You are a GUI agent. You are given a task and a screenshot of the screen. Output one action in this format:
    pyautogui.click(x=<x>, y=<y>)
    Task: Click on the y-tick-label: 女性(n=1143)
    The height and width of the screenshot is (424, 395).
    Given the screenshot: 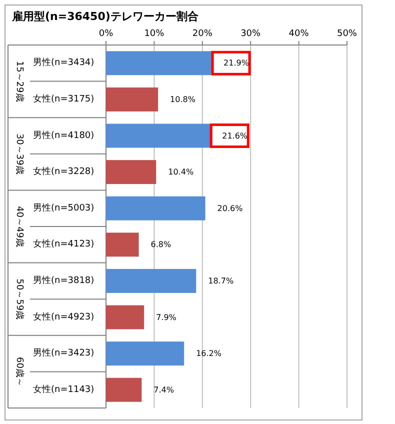 What is the action you would take?
    pyautogui.click(x=63, y=389)
    